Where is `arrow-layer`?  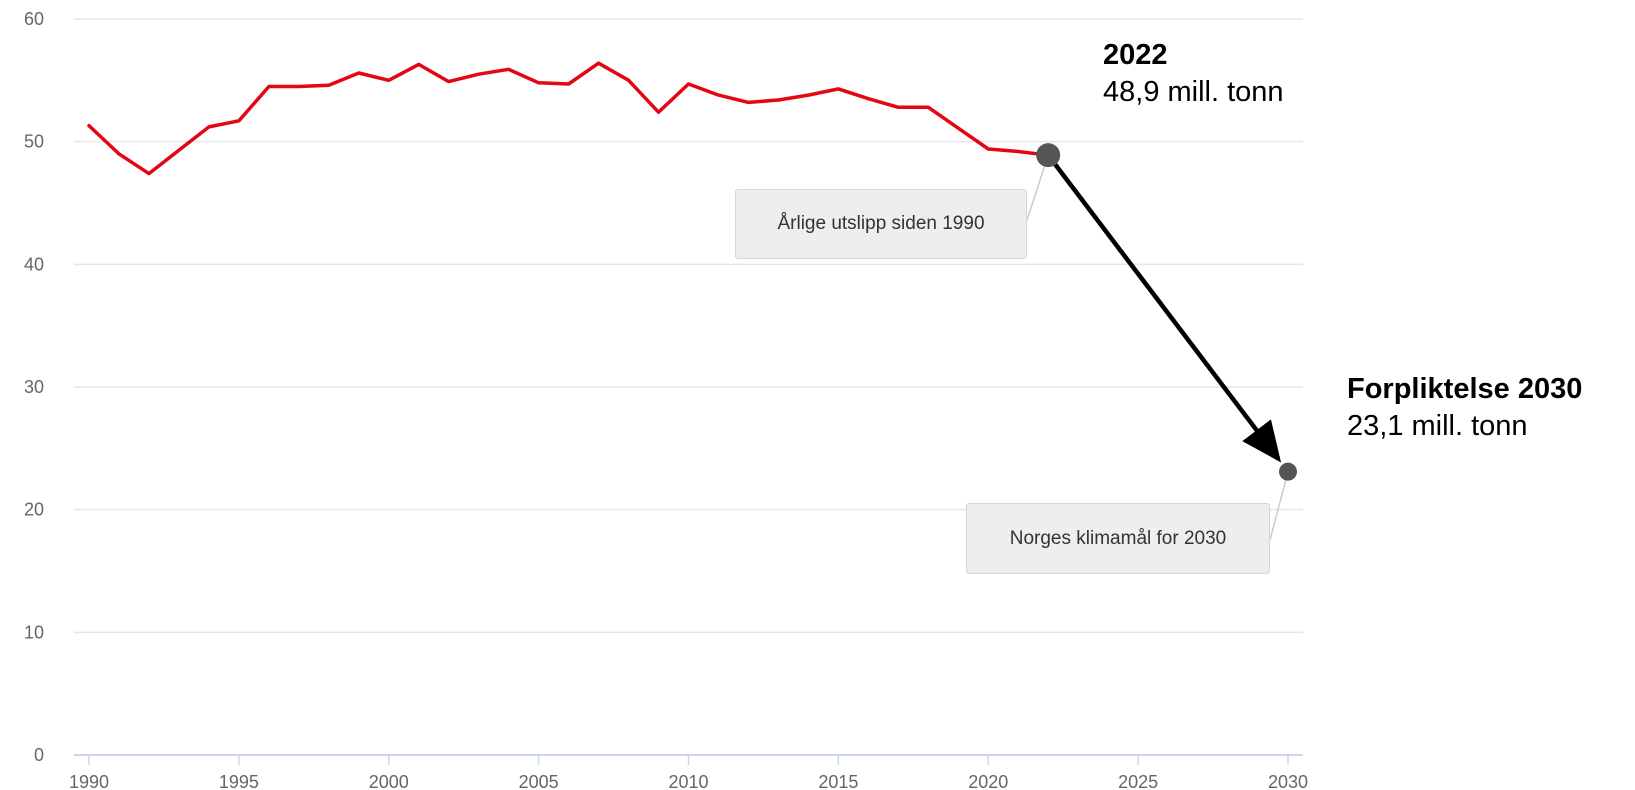
arrow-layer is located at coordinates (1167, 312).